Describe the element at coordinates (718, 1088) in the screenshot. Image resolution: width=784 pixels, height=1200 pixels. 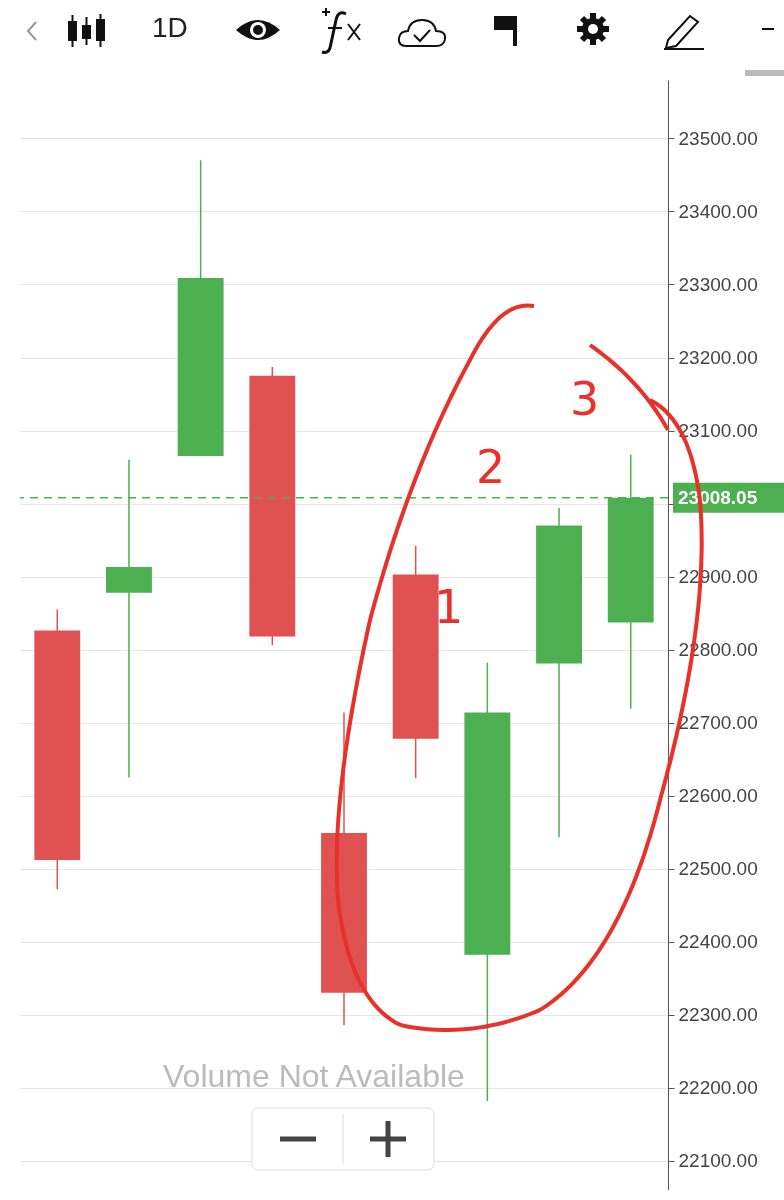
I see `y-tick-label: 22200.00` at that location.